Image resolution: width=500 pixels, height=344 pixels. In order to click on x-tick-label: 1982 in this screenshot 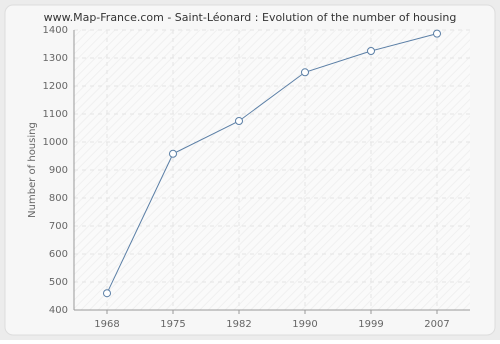, I will do `click(238, 324)`.